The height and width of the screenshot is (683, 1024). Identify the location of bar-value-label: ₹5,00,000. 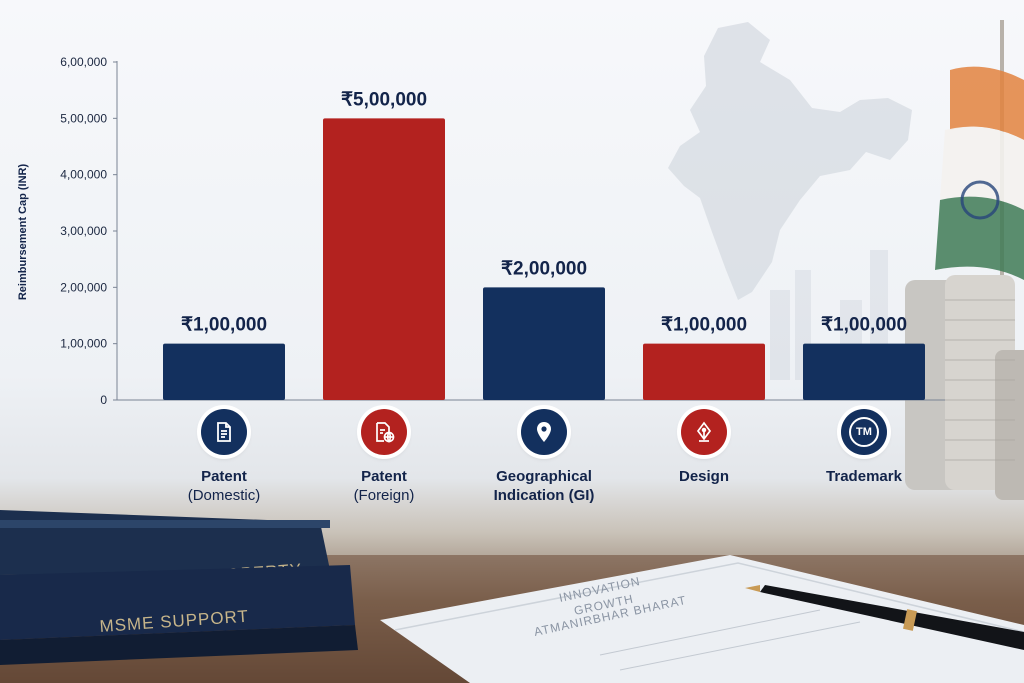
(384, 99).